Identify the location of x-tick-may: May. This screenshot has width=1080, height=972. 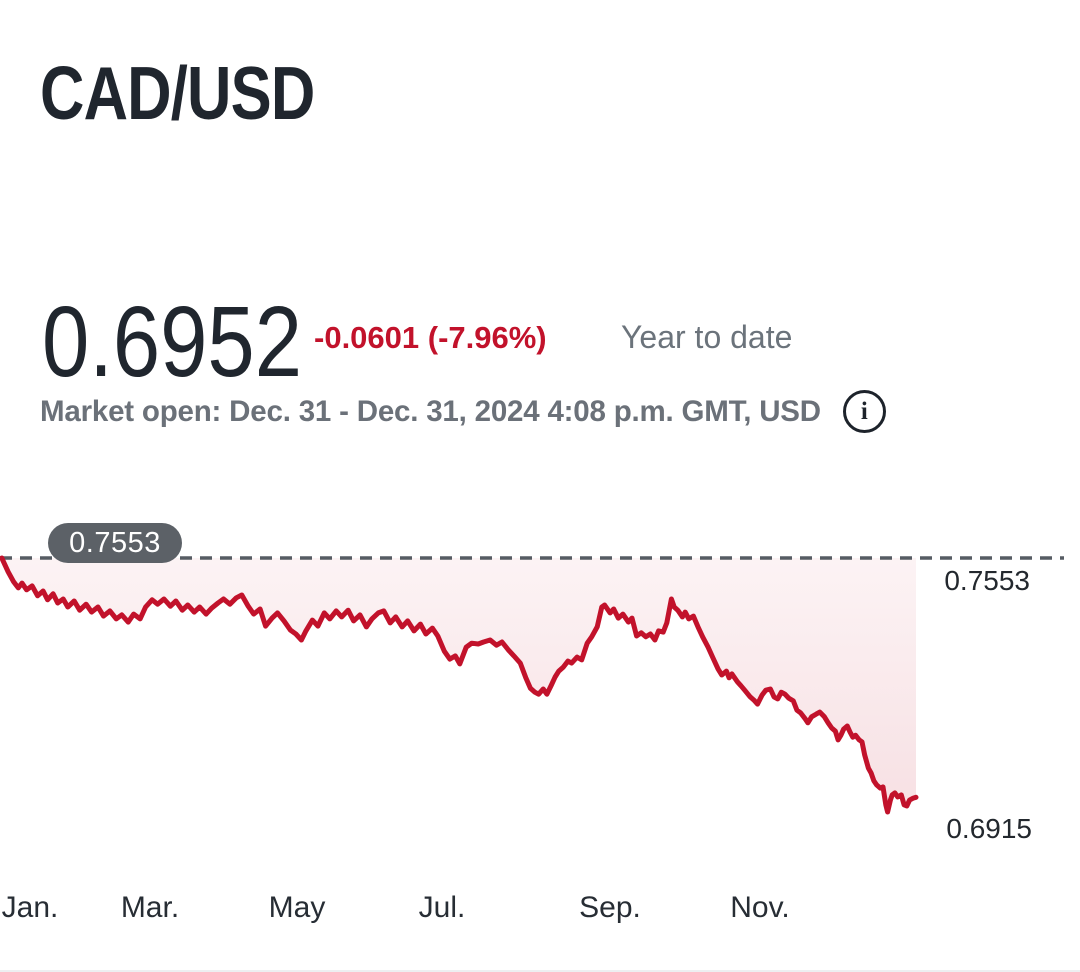
(297, 907).